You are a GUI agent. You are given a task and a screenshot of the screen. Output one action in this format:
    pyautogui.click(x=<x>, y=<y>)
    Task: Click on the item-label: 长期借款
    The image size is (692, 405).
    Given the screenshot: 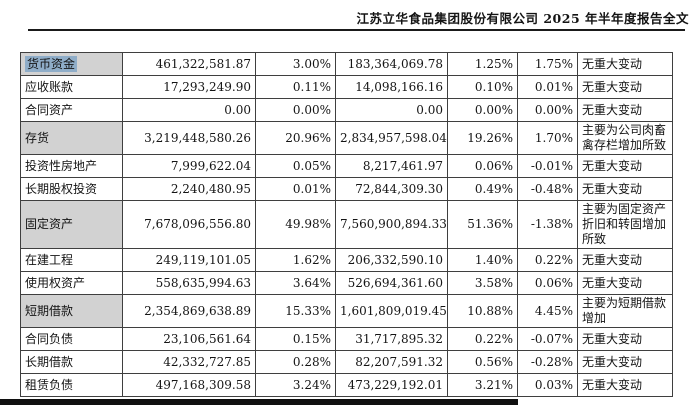 What is the action you would take?
    pyautogui.click(x=49, y=361)
    